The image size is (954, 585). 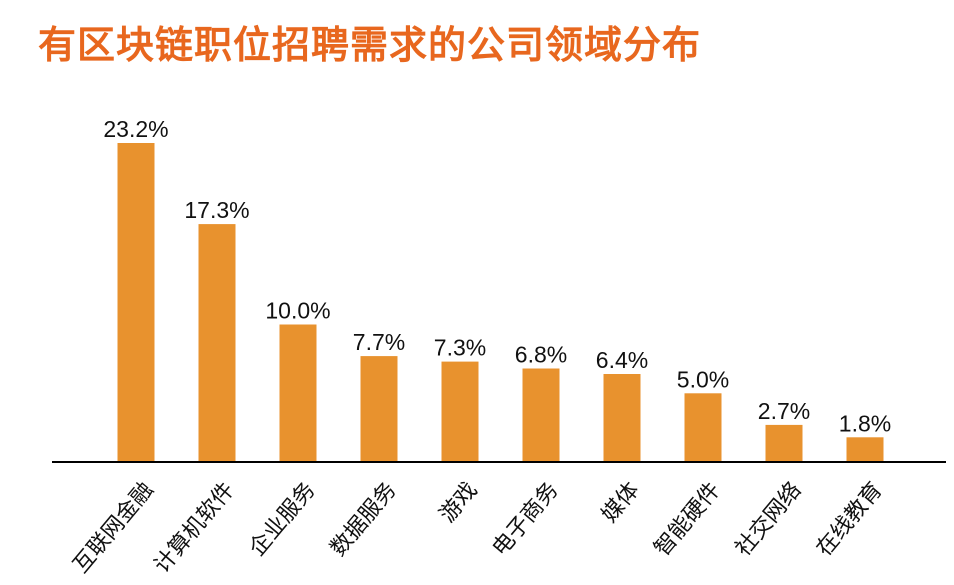 I want to click on category-label: 社交网络, so click(x=769, y=519).